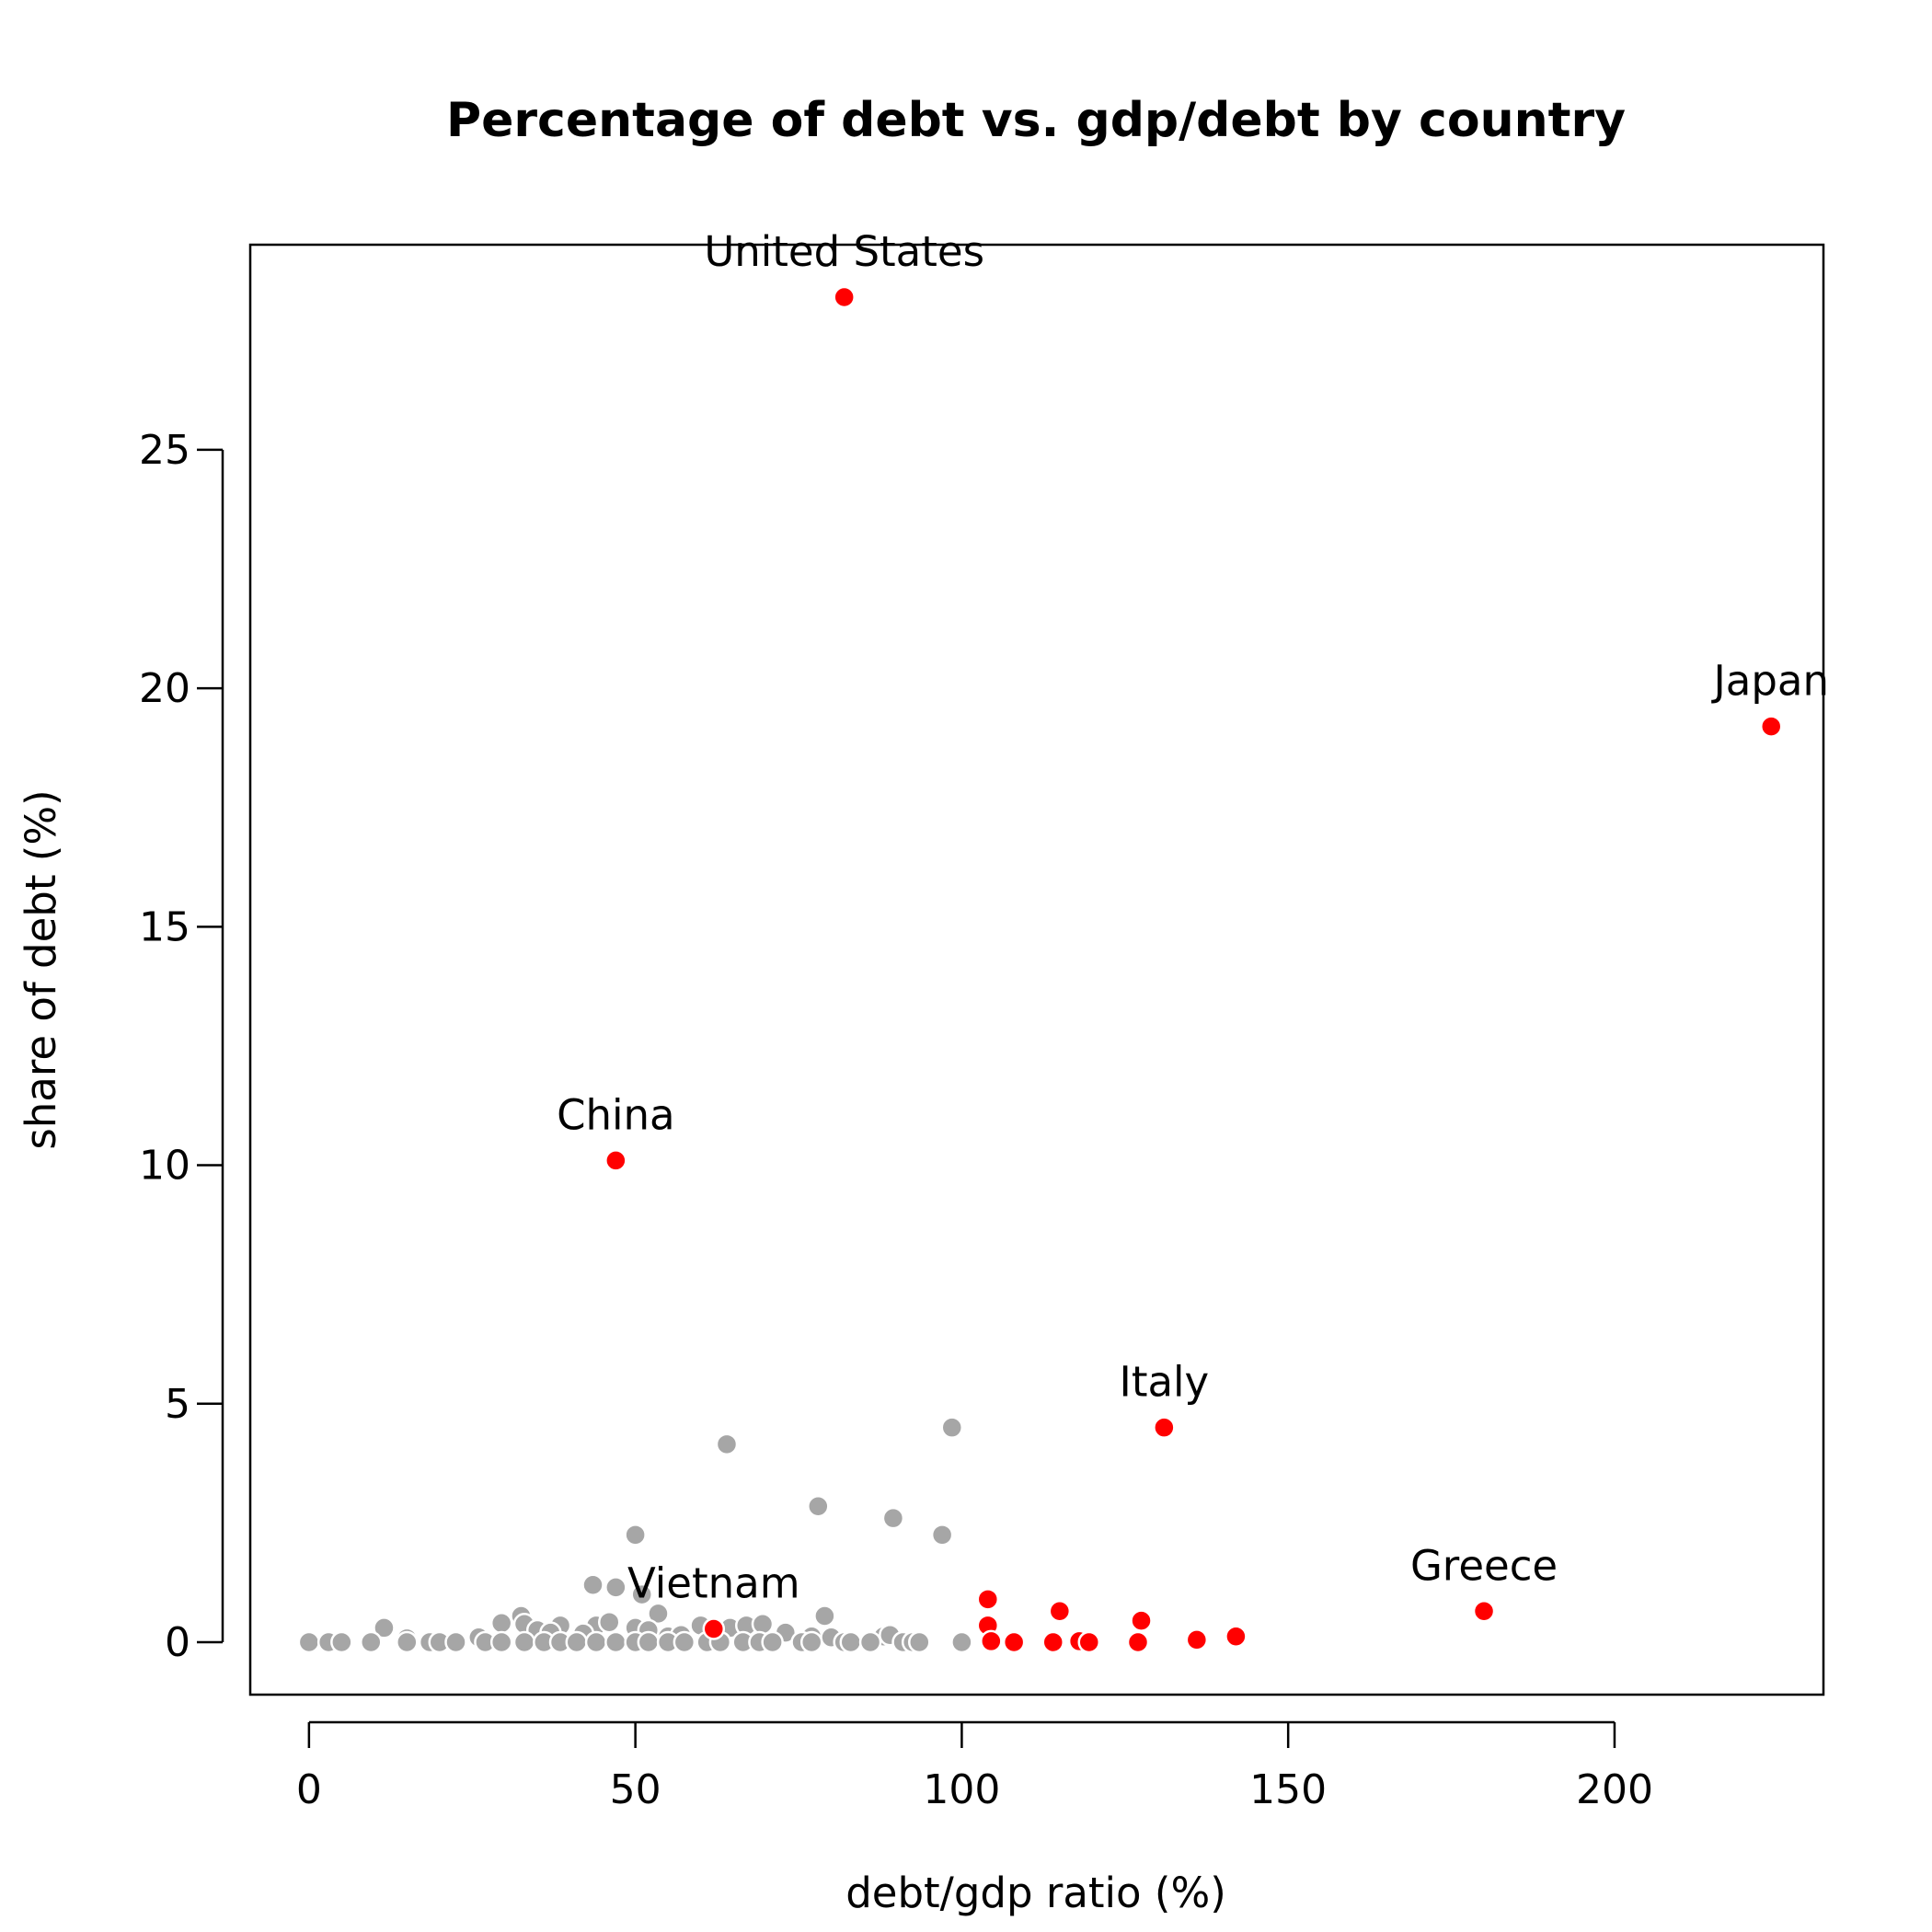 The image size is (1932, 1932). What do you see at coordinates (1165, 1382) in the screenshot?
I see `point-label: Italy` at bounding box center [1165, 1382].